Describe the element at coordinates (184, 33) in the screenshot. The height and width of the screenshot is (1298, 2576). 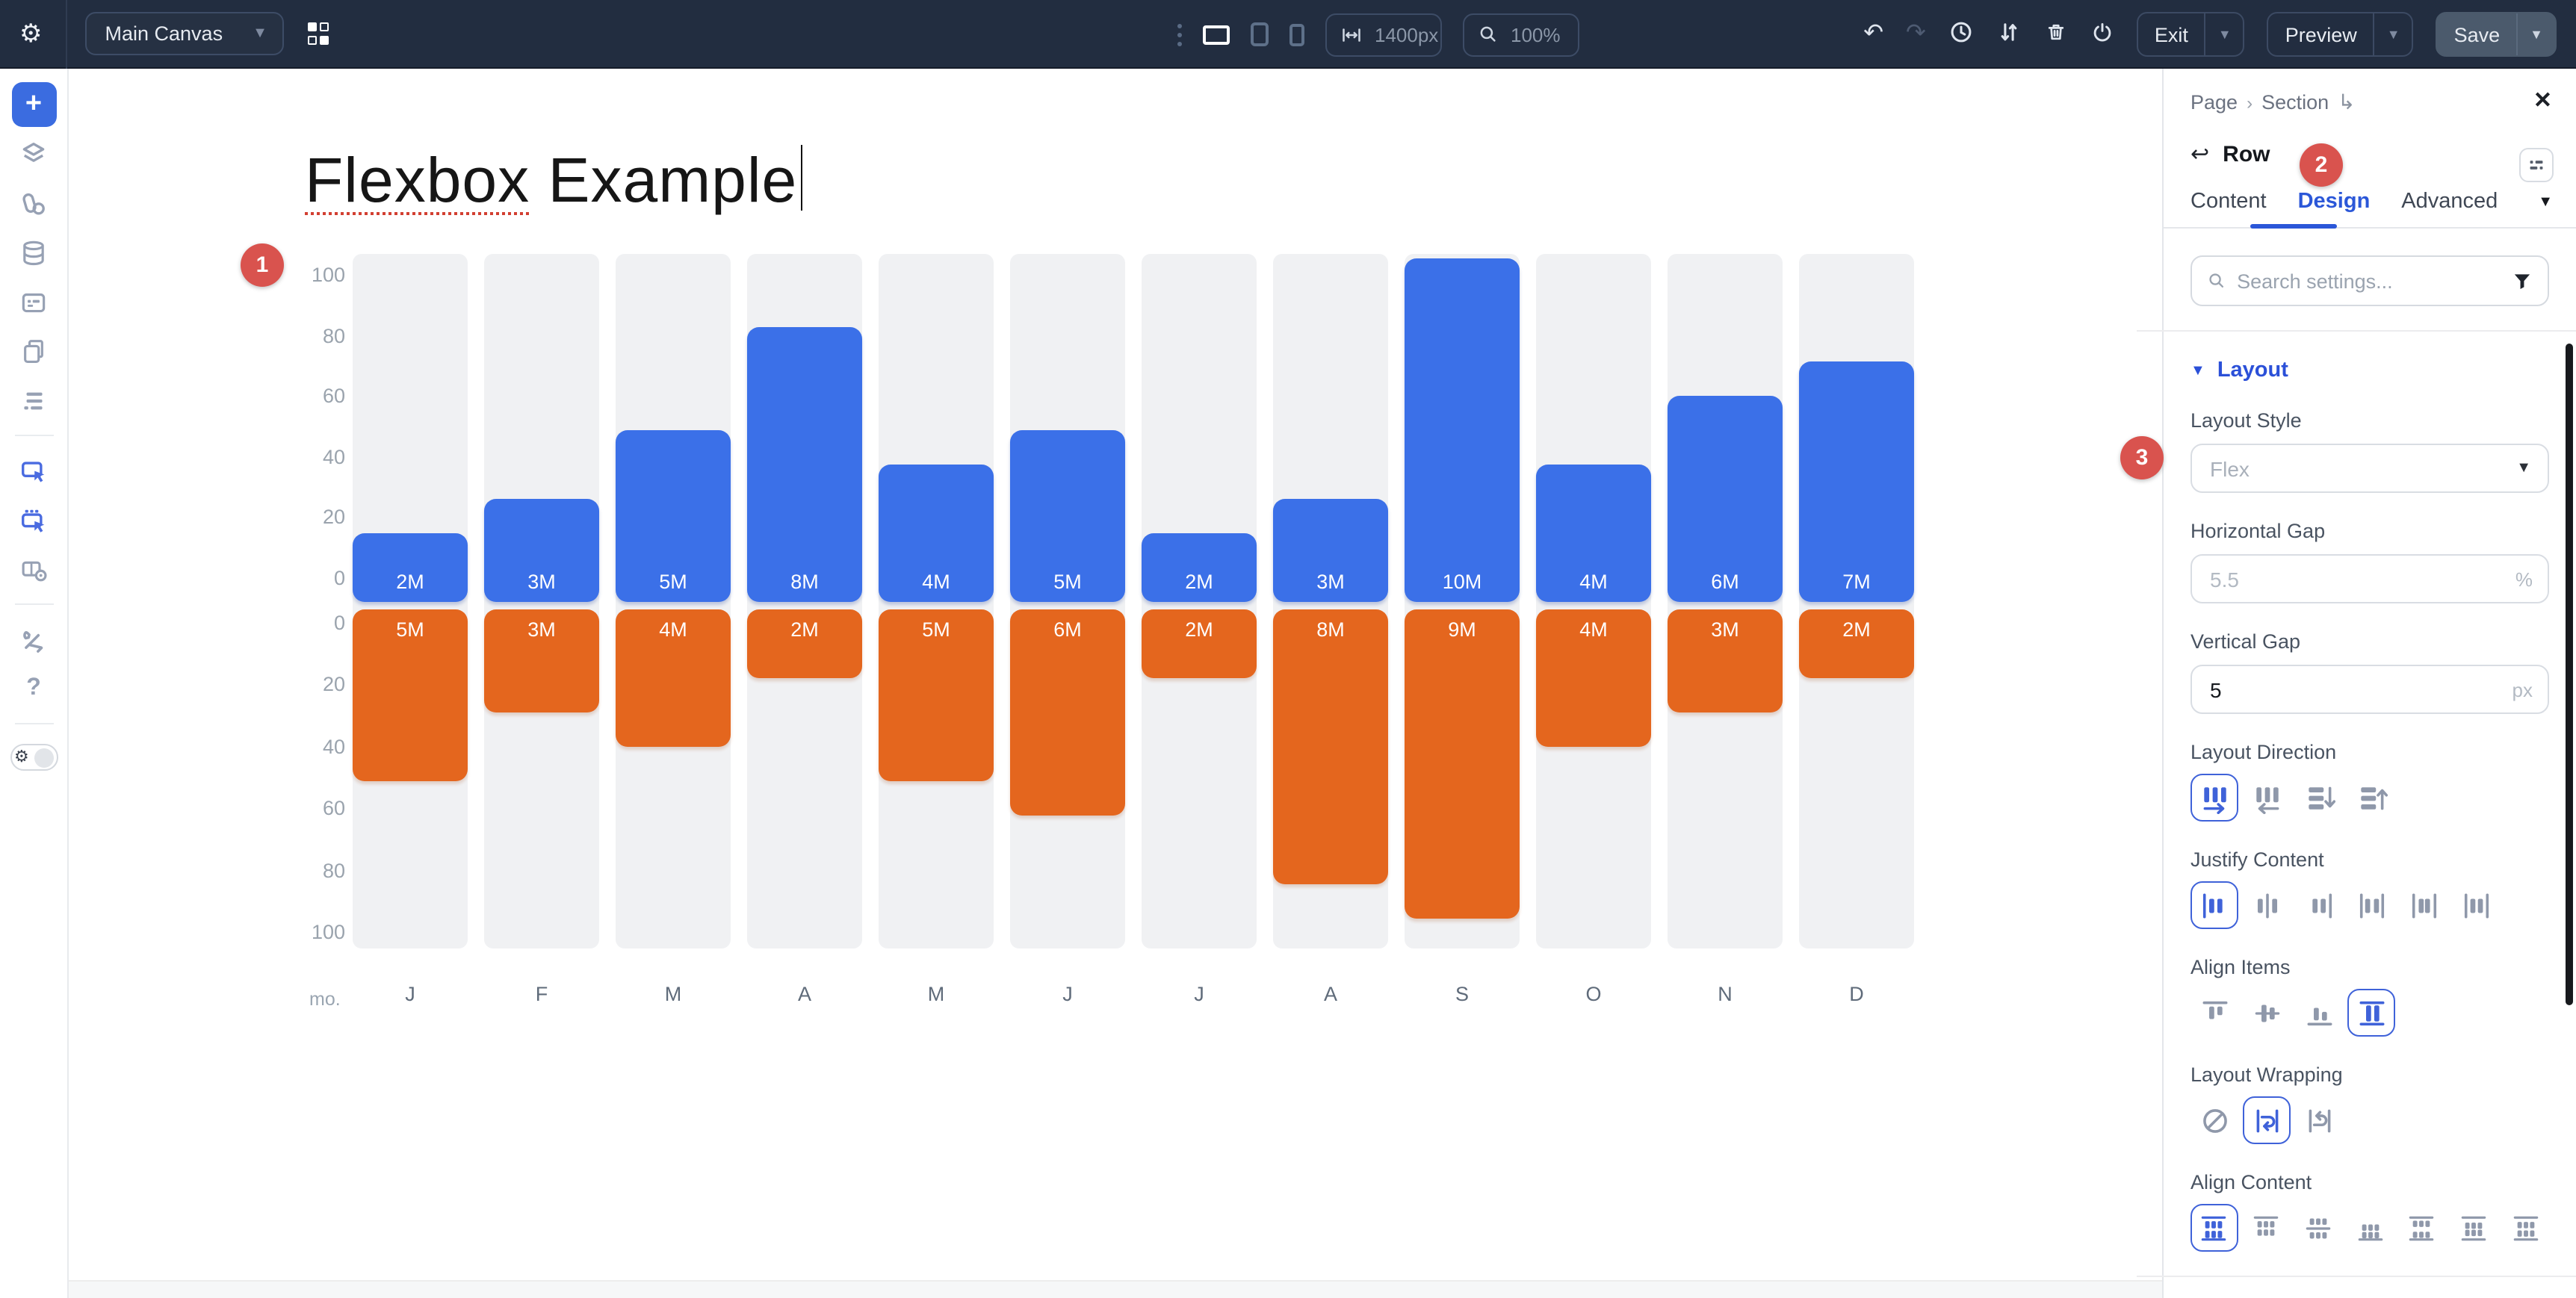
I see `canvas-selector-dropdown: Main Canvas ▼` at that location.